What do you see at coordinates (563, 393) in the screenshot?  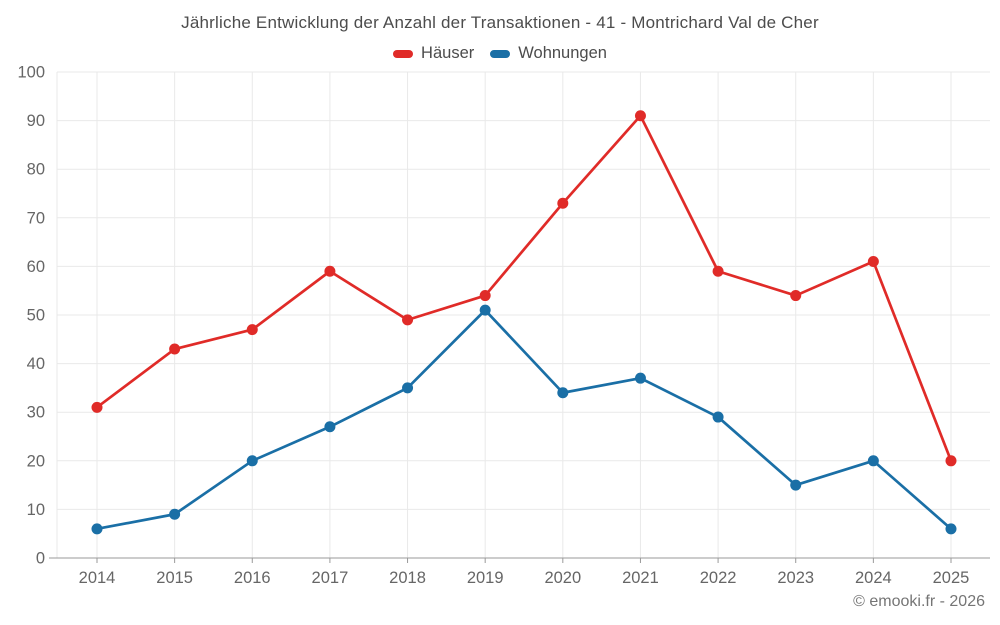 I see `wohnungen-point-2020` at bounding box center [563, 393].